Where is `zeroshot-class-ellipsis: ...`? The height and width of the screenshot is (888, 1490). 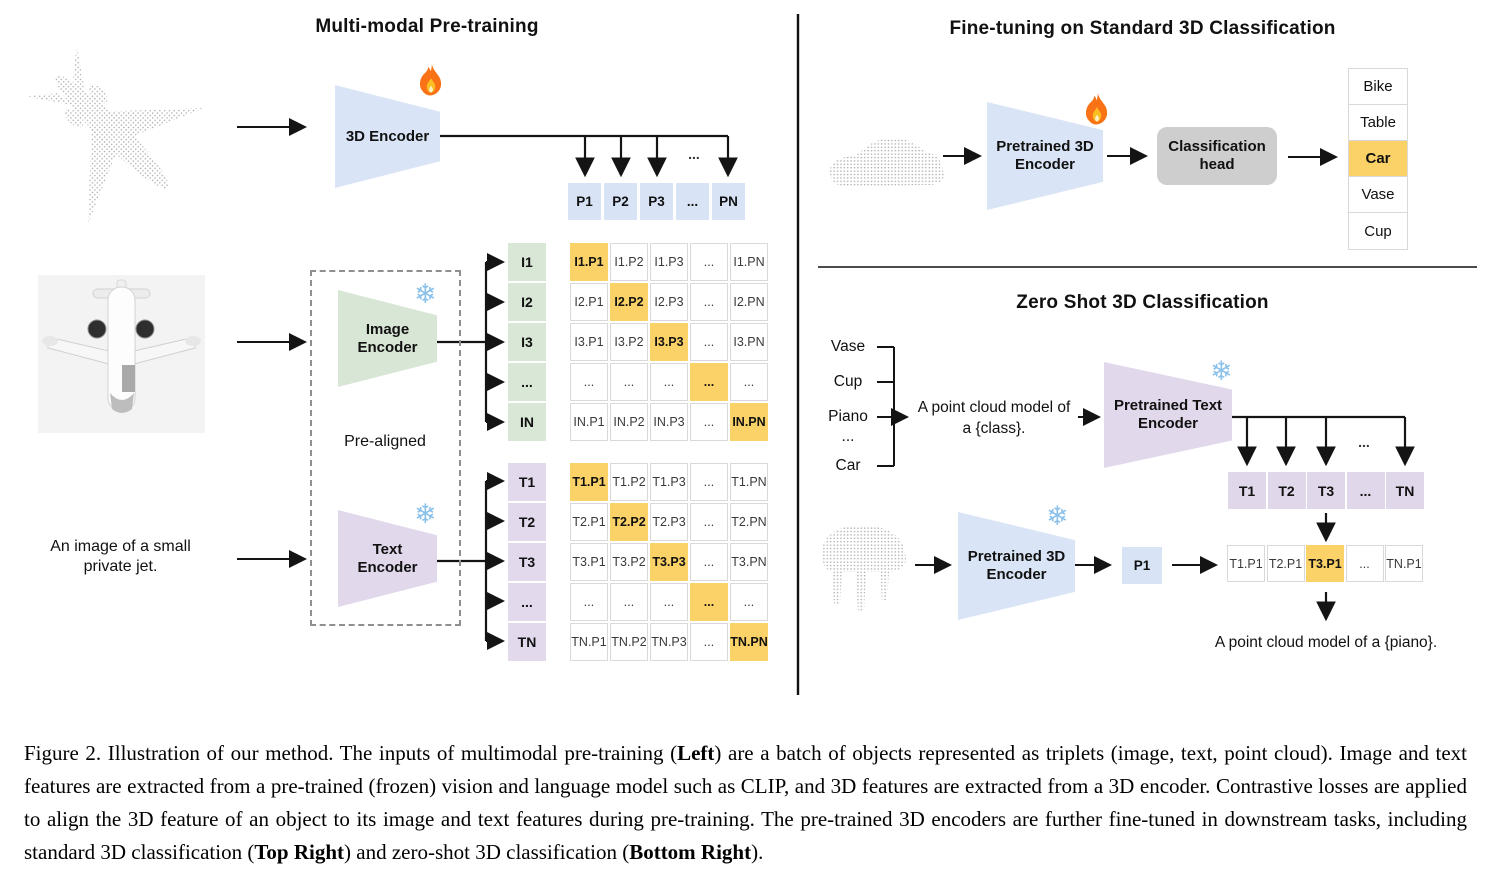 zeroshot-class-ellipsis: ... is located at coordinates (848, 436).